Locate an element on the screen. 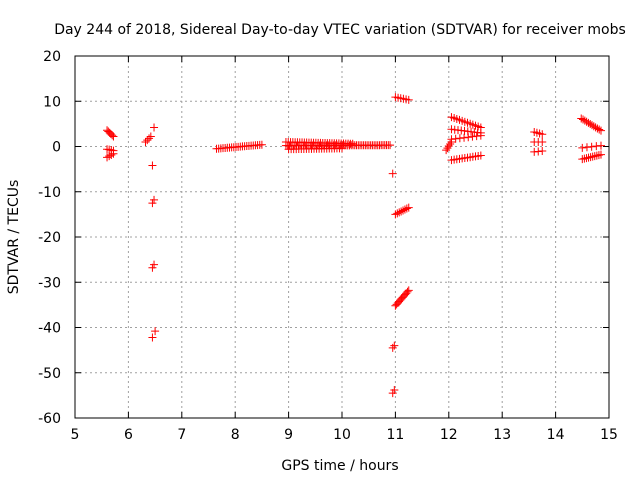 The image size is (640, 480). x-tick-label: 15 is located at coordinates (609, 435).